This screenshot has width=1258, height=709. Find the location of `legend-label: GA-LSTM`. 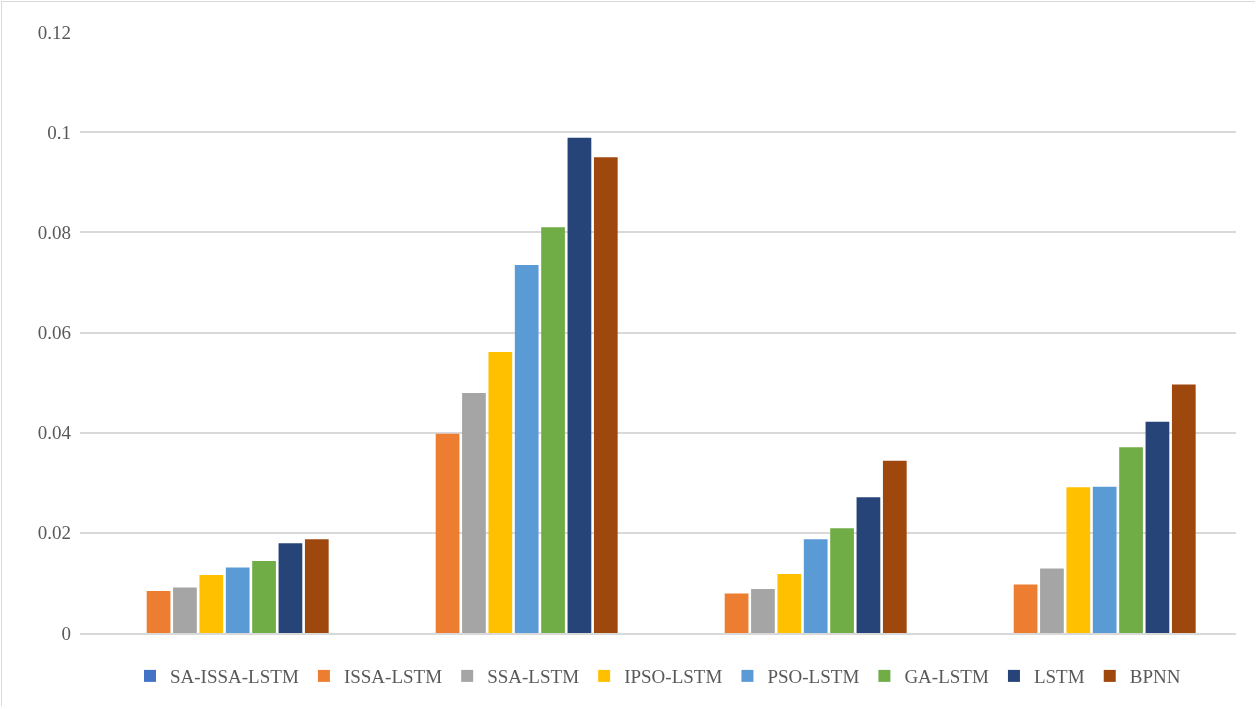

legend-label: GA-LSTM is located at coordinates (946, 677).